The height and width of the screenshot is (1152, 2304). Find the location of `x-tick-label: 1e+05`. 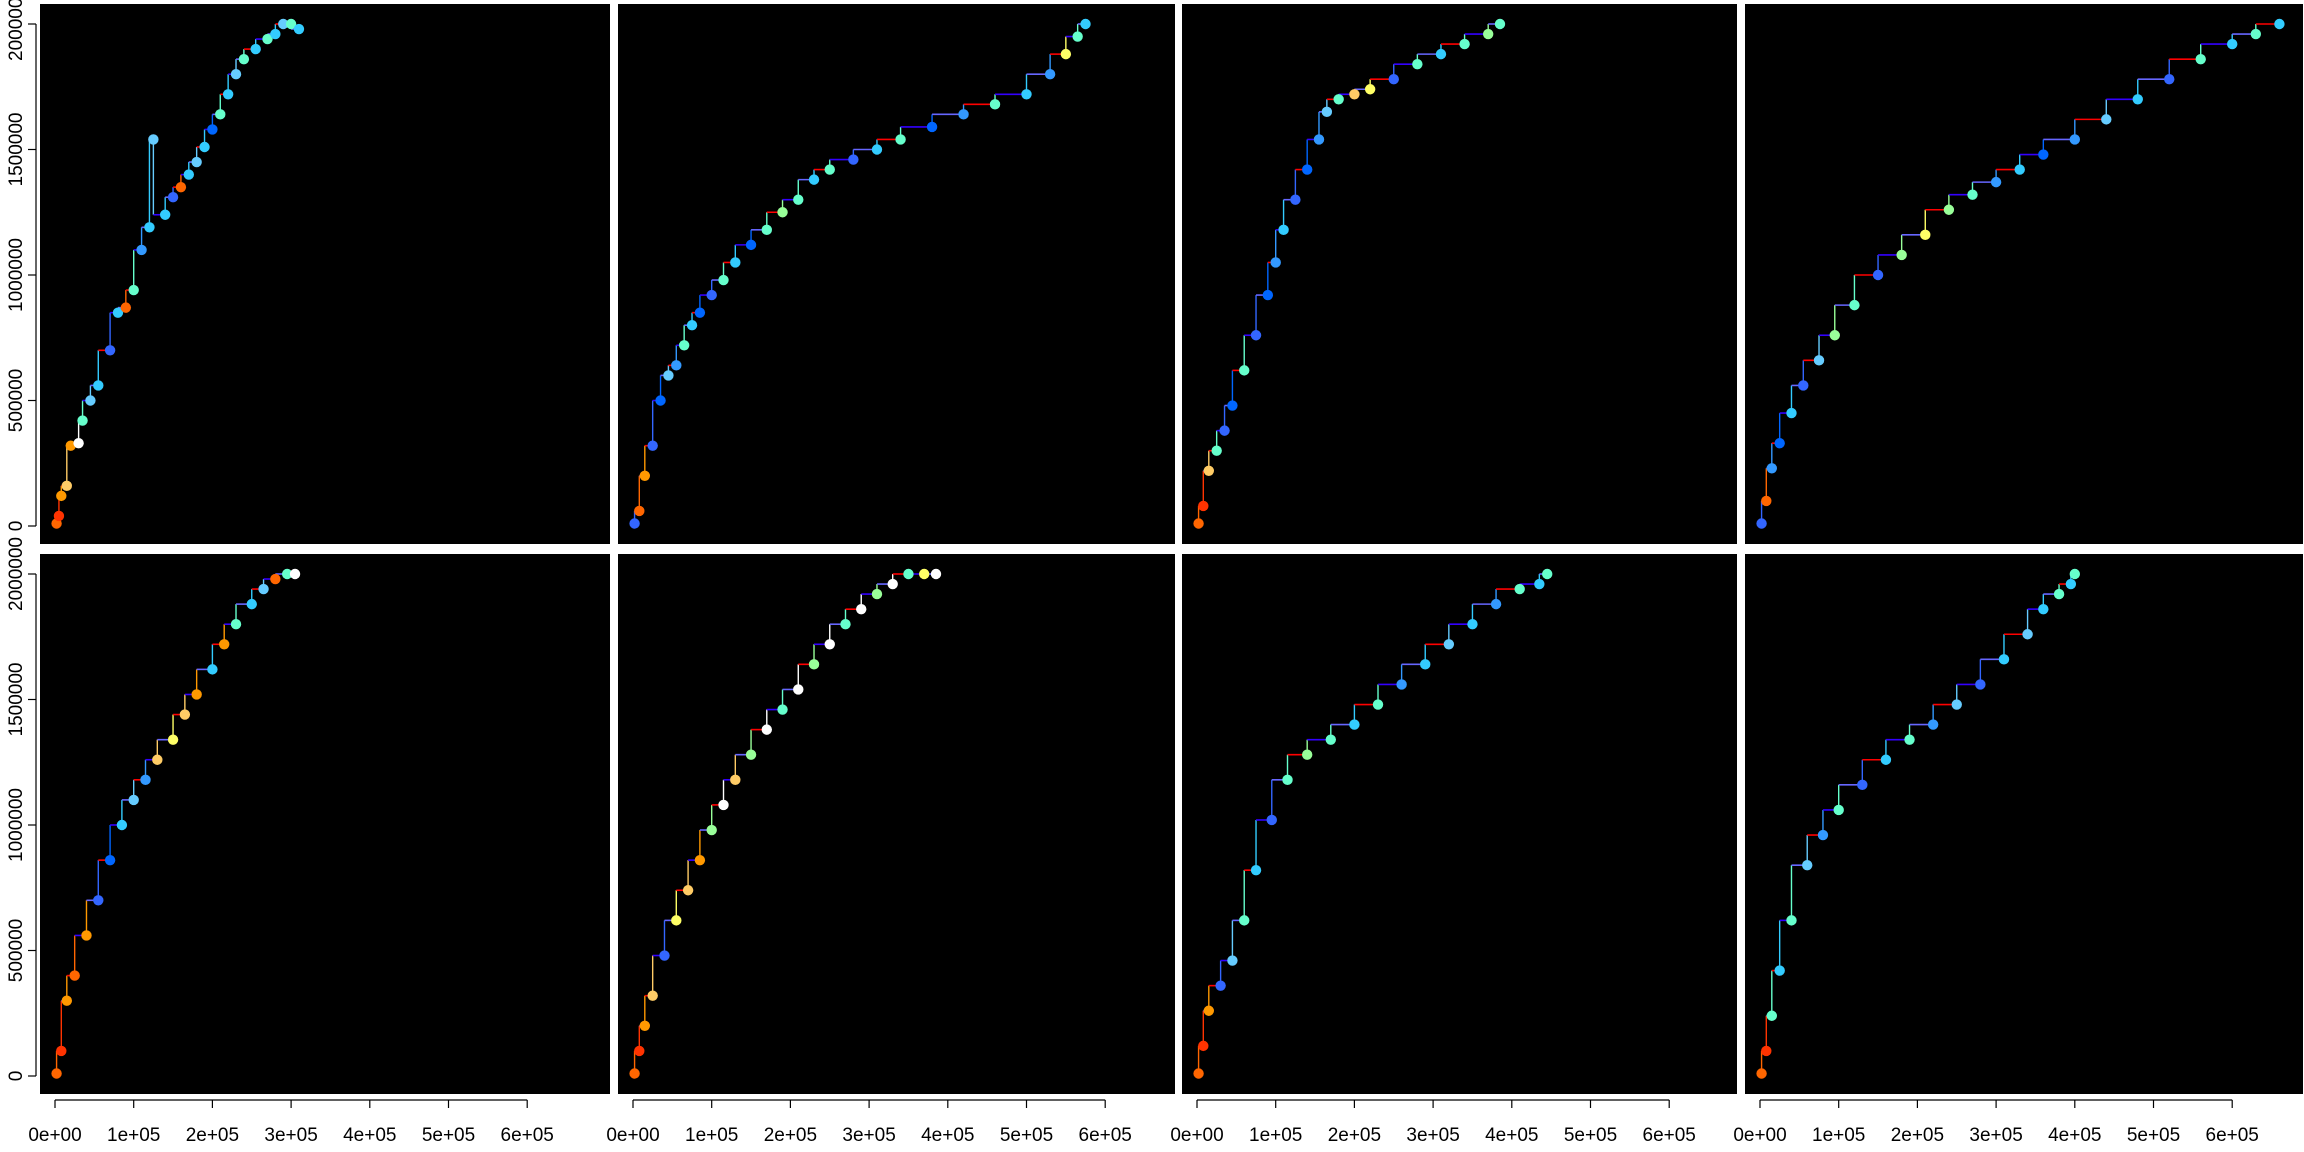

x-tick-label: 1e+05 is located at coordinates (1275, 1135).